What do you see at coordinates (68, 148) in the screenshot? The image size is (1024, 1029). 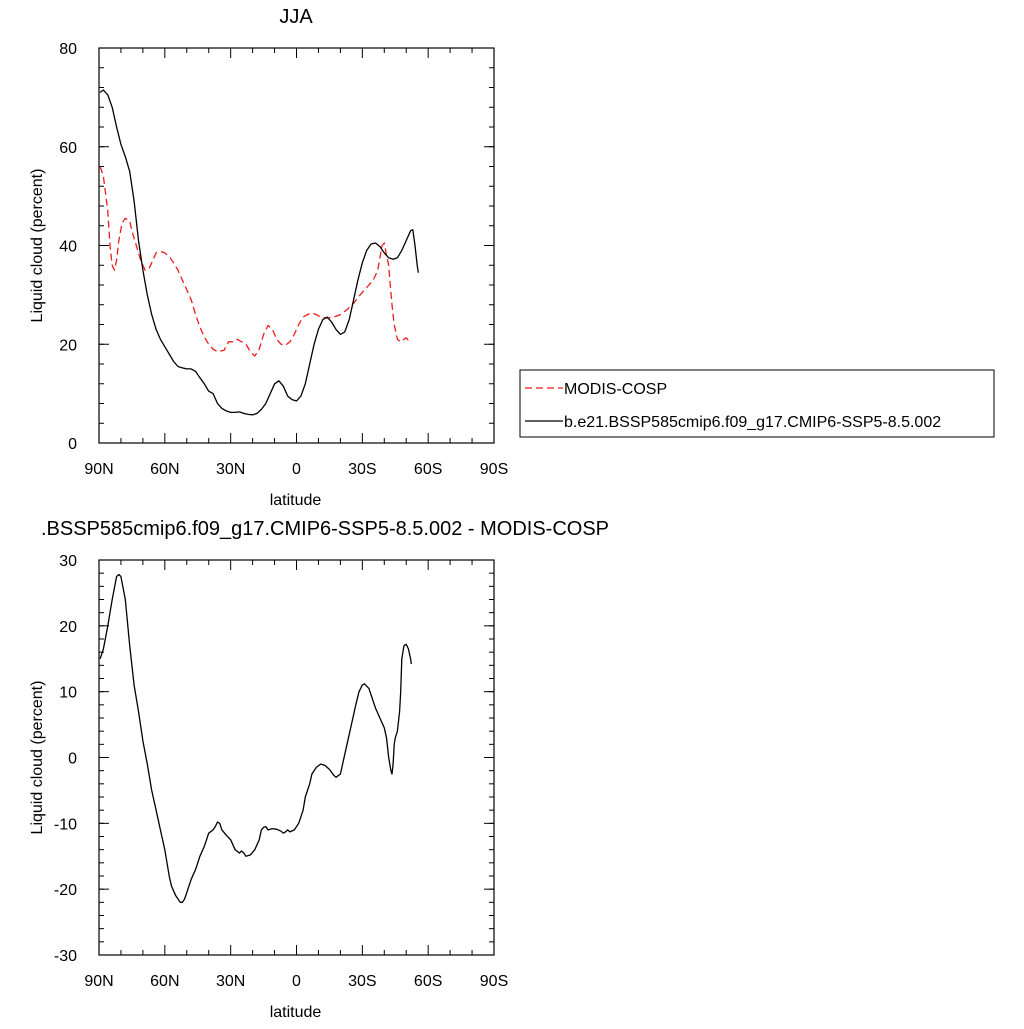 I see `y-tick-label: 60` at bounding box center [68, 148].